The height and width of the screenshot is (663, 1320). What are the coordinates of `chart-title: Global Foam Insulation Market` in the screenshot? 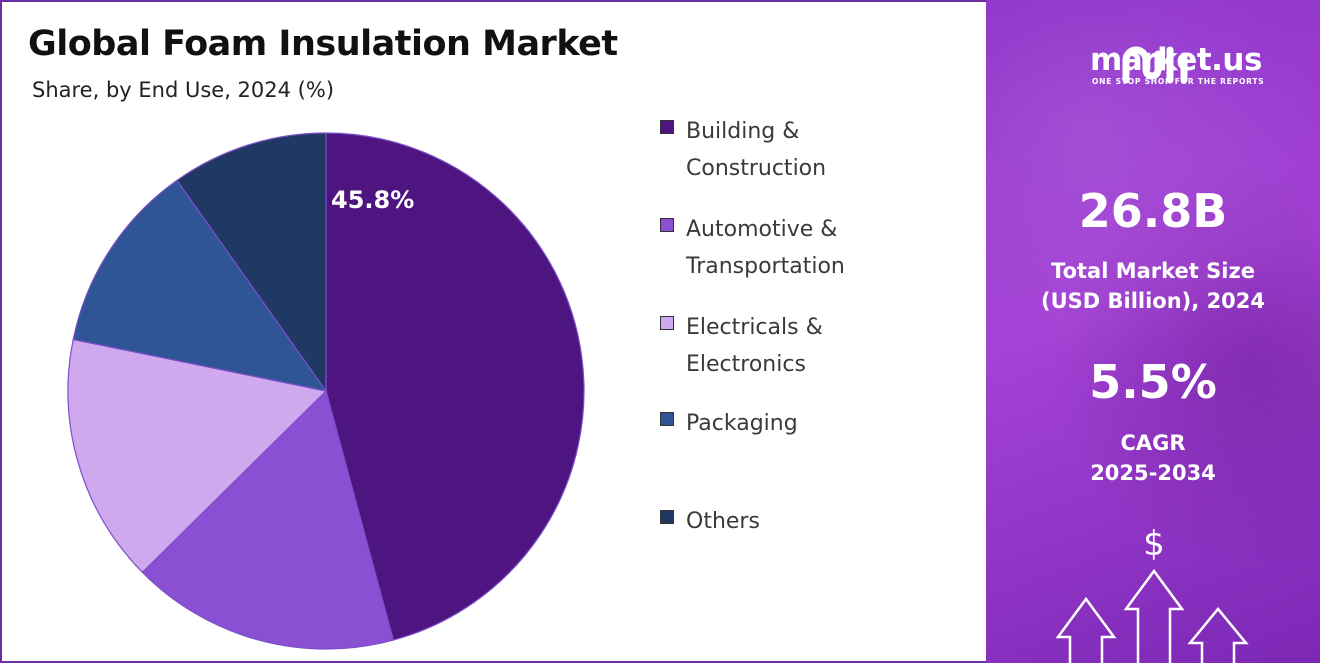 It's located at (323, 44).